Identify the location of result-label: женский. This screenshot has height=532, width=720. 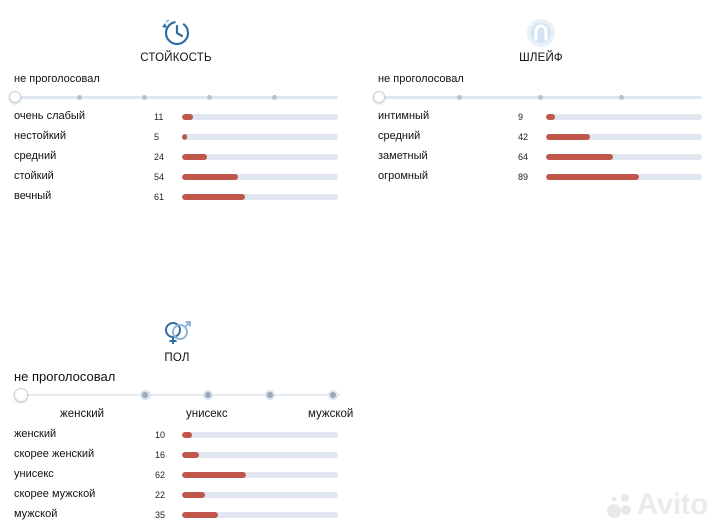
(35, 434).